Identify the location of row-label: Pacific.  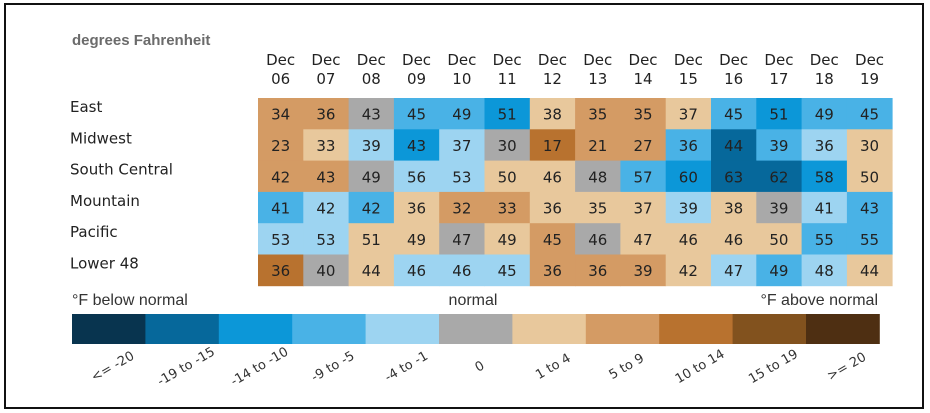
(94, 232).